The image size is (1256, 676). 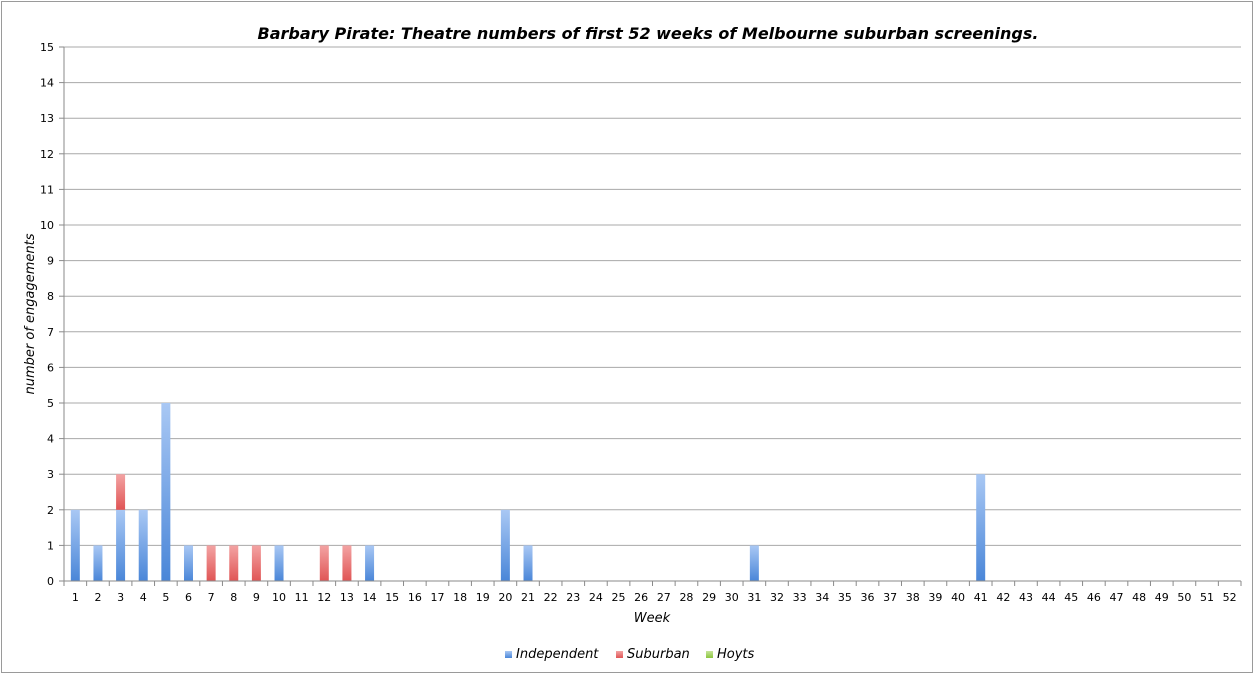 I want to click on x-tick-label: 19, so click(x=483, y=597).